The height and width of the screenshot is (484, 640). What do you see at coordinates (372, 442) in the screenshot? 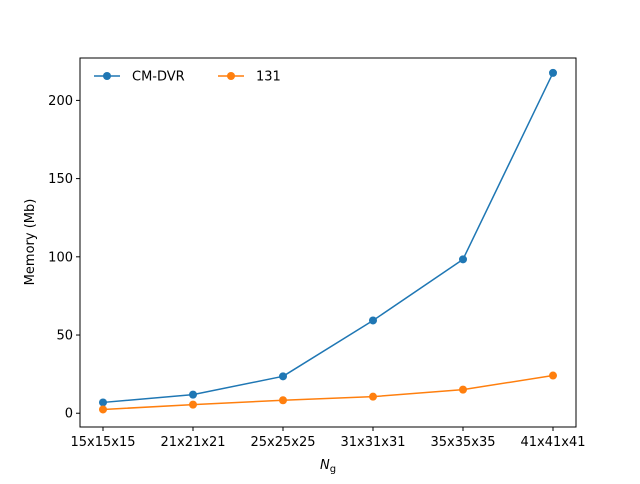
I see `x-tick-label: 31x31x31` at bounding box center [372, 442].